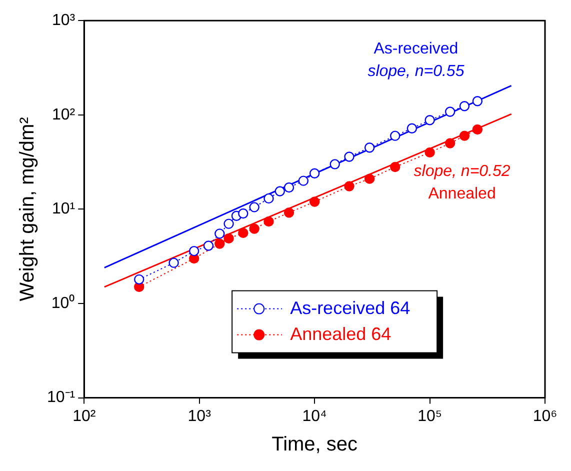  What do you see at coordinates (545, 416) in the screenshot?
I see `x-tick-label: 10⁶` at bounding box center [545, 416].